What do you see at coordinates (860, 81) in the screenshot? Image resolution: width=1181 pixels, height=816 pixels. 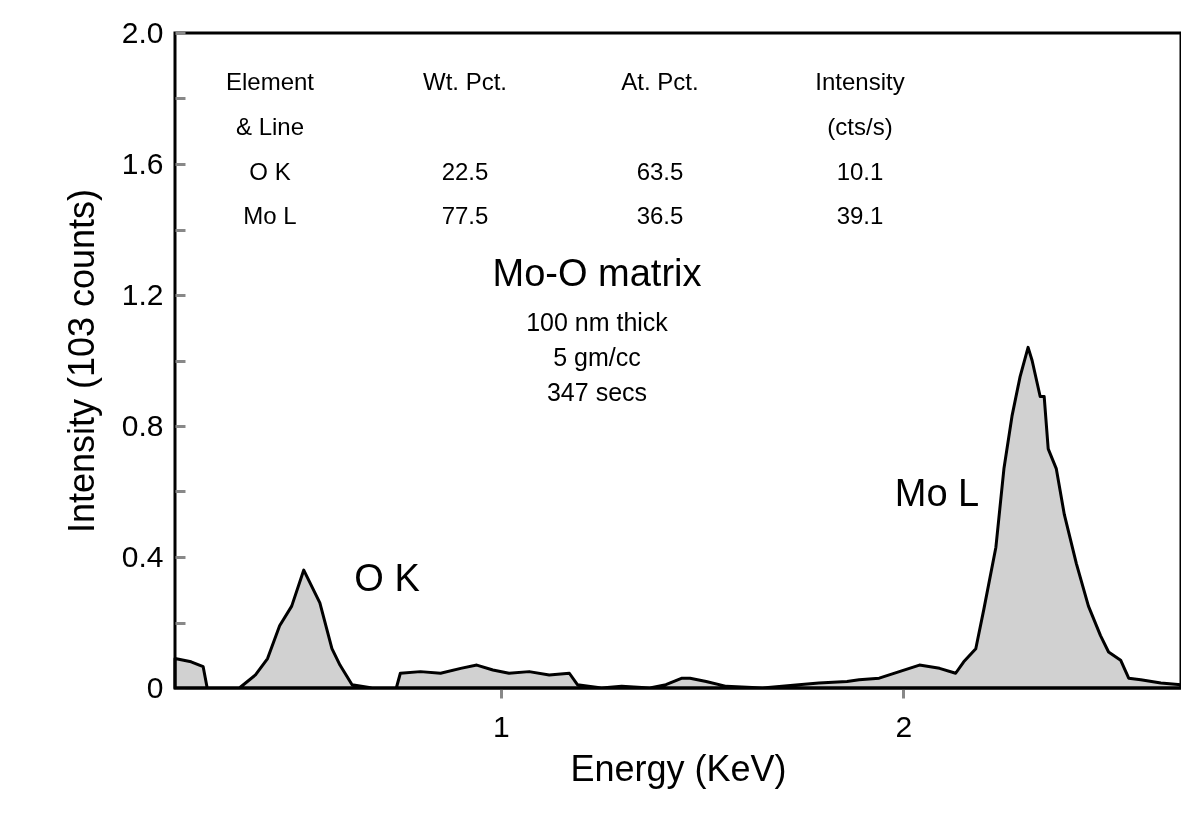 I see `annotation: Intensity` at bounding box center [860, 81].